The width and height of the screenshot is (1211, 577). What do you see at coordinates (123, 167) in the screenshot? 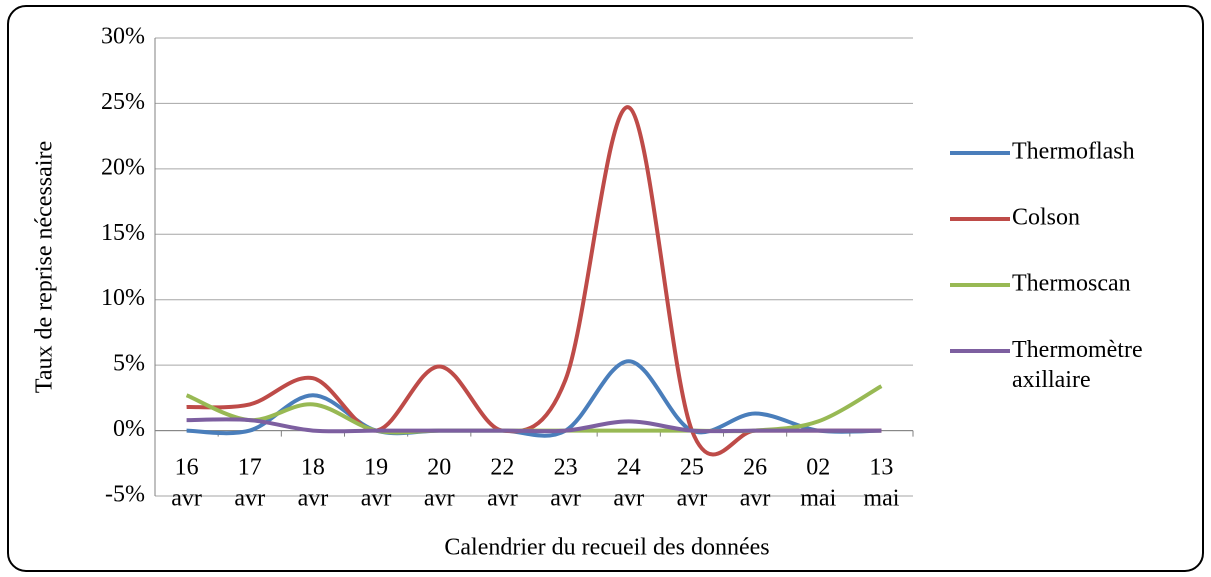
I see `y-tick-label: 20%` at bounding box center [123, 167].